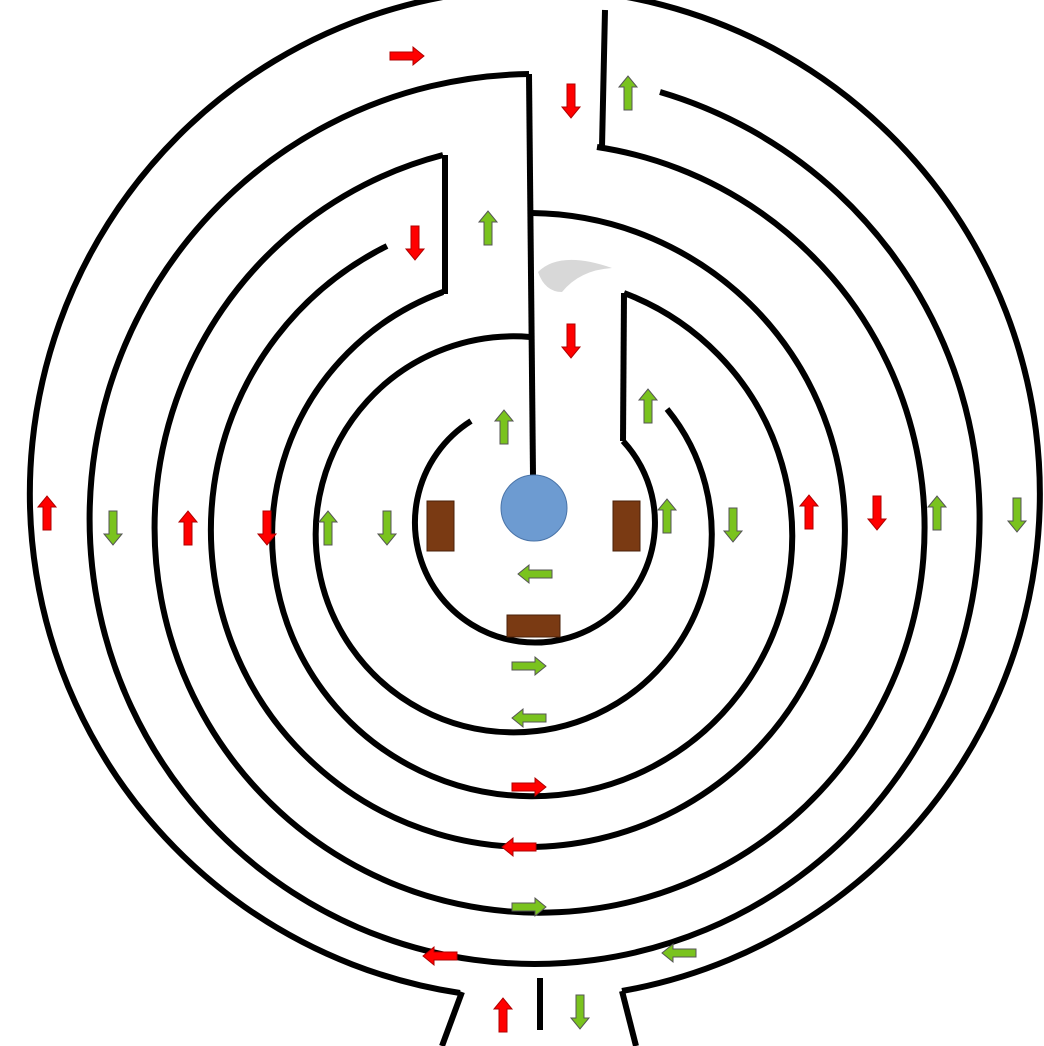 This screenshot has width=1044, height=1046. What do you see at coordinates (531, 274) in the screenshot?
I see `radial-wall-center` at bounding box center [531, 274].